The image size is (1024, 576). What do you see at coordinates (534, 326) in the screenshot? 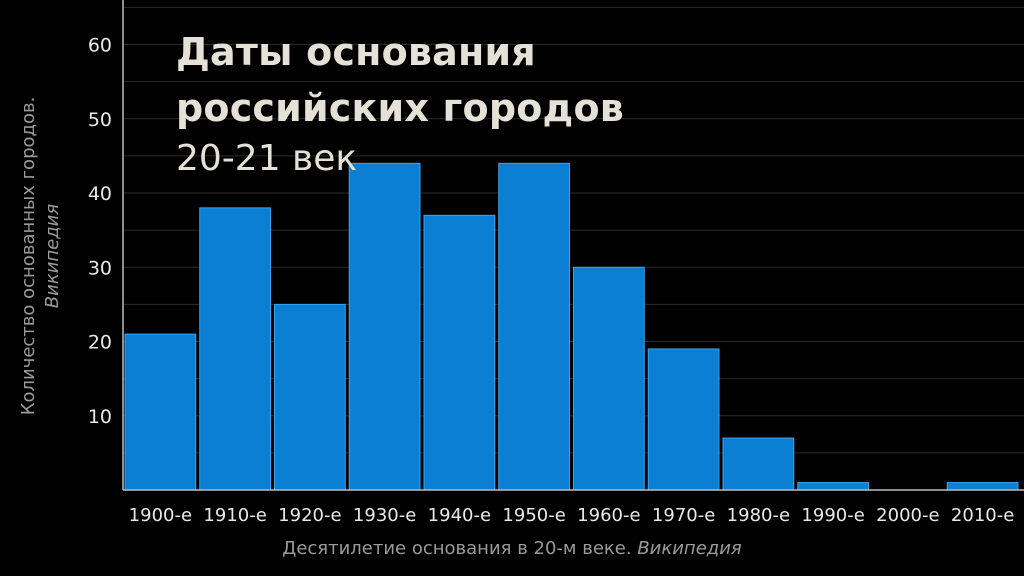
I see `bar-1950-е` at bounding box center [534, 326].